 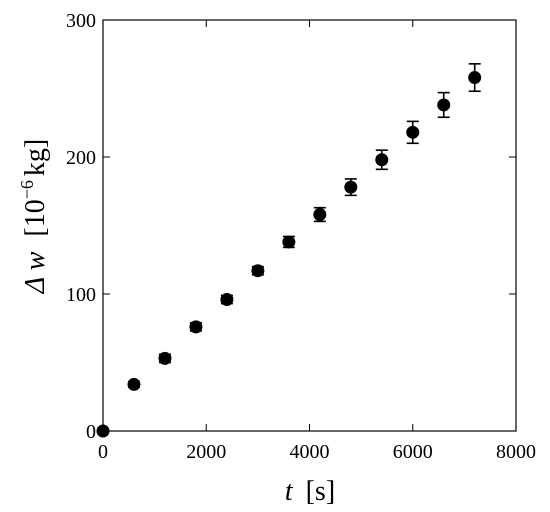 I want to click on y-tick-label: 200, so click(x=81, y=158).